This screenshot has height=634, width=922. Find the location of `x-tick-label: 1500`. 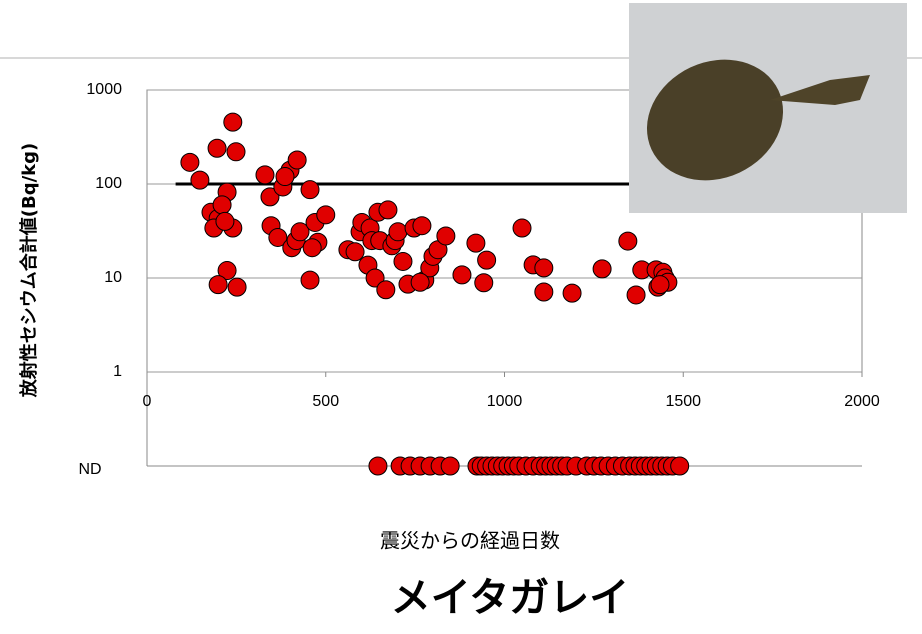

x-tick-label: 1500 is located at coordinates (683, 401).